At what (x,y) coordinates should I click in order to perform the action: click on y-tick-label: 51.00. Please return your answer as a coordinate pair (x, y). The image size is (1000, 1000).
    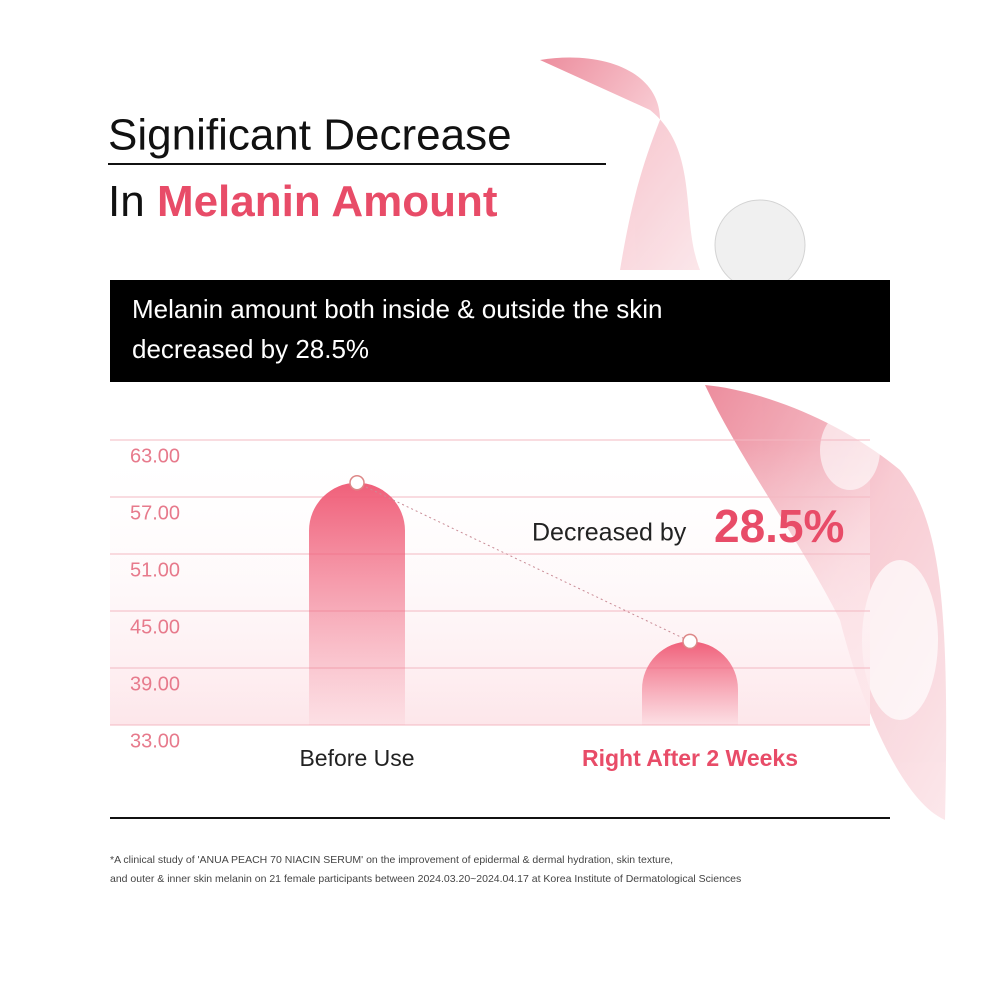
    Looking at the image, I should click on (155, 570).